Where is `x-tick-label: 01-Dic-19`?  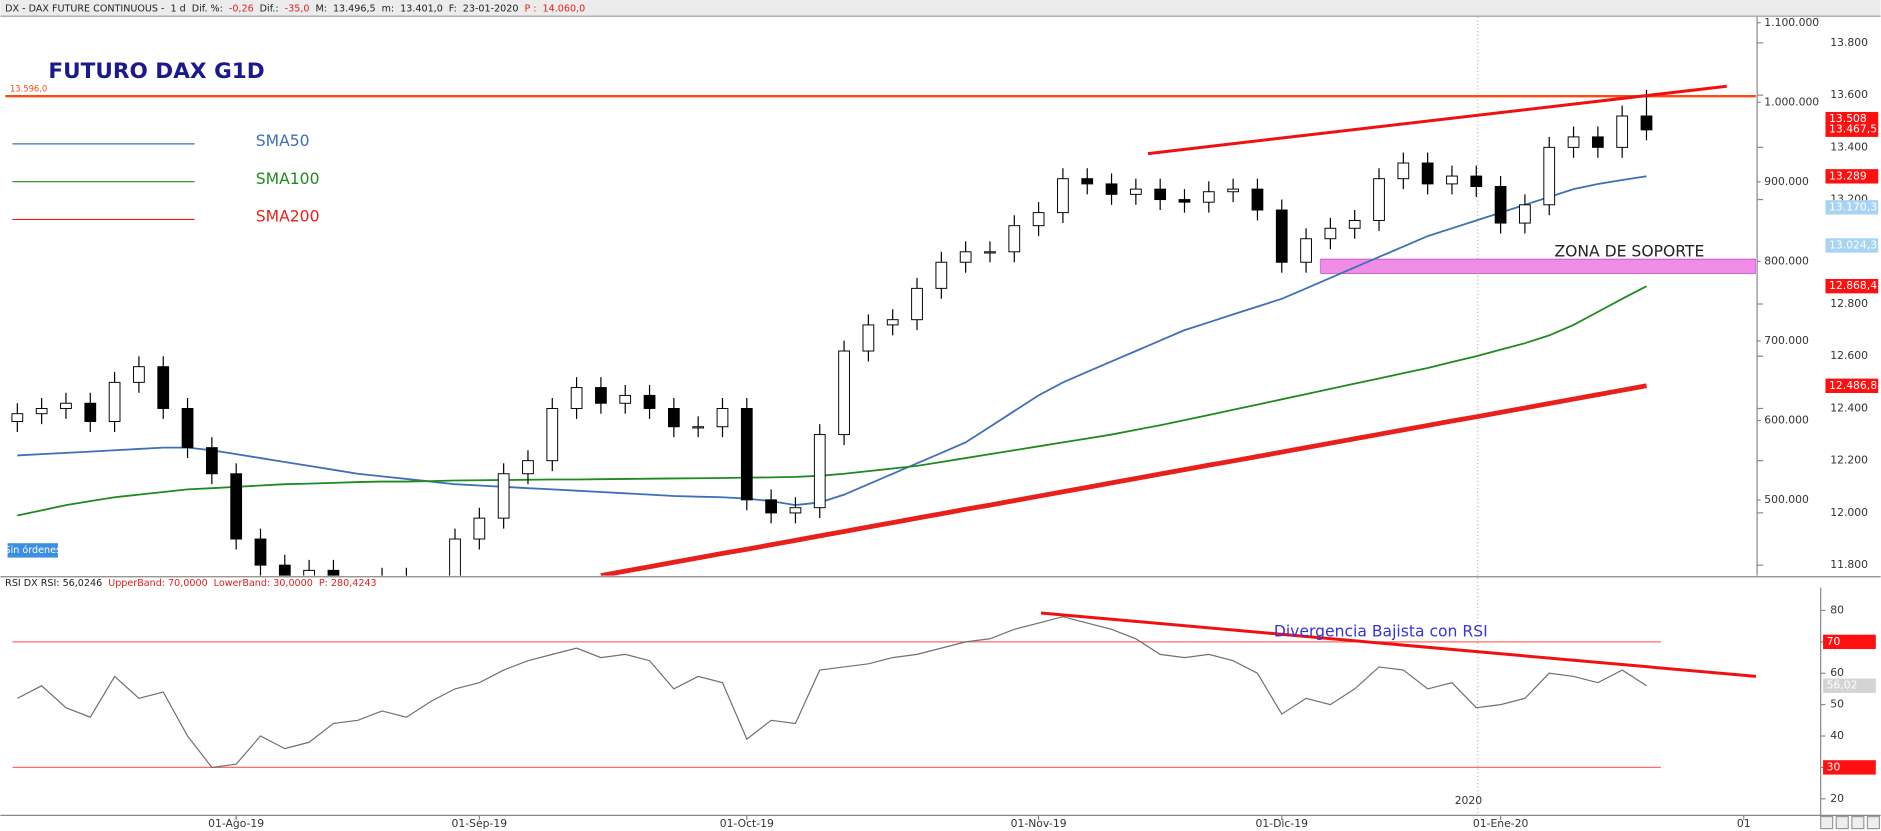 x-tick-label: 01-Dic-19 is located at coordinates (1282, 823).